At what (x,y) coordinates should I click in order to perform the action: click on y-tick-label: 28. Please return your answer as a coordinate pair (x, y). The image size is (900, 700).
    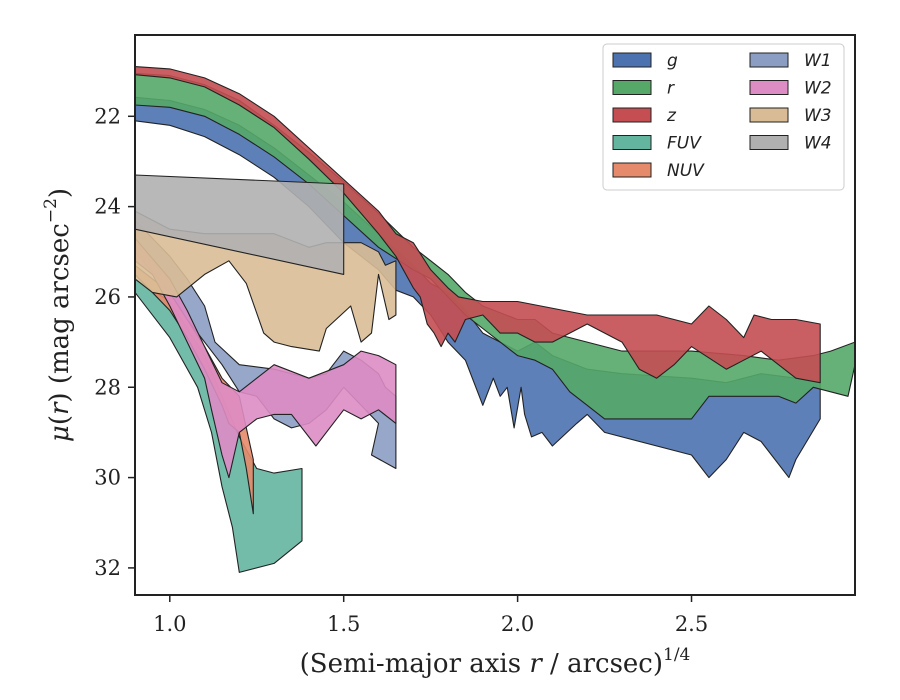
    Looking at the image, I should click on (107, 387).